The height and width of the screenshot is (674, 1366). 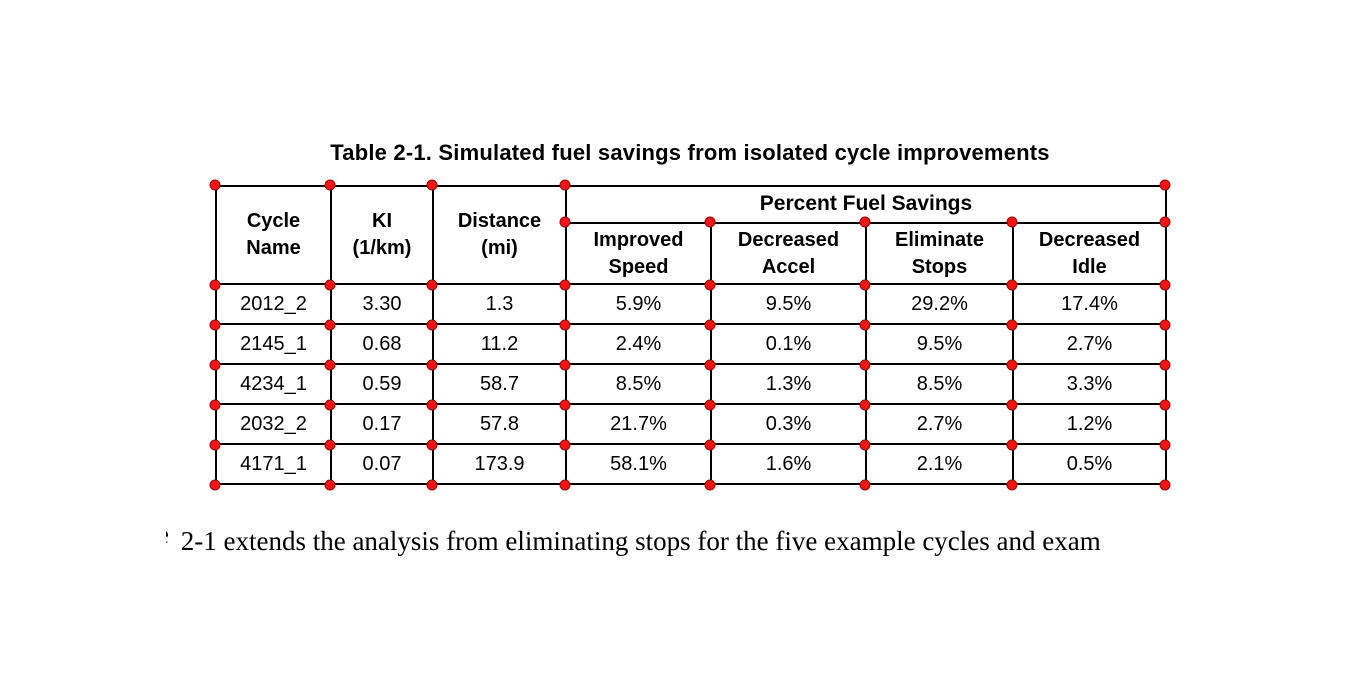 I want to click on span-header-percent-fuel-savings: Percent Fuel Savings, so click(x=866, y=204).